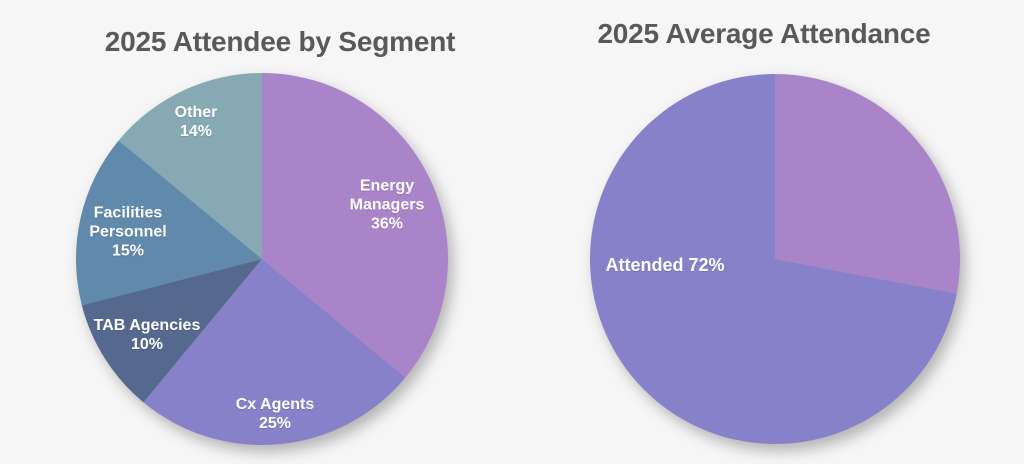 The image size is (1024, 464). Describe the element at coordinates (764, 33) in the screenshot. I see `chart-title-average-attendance: 2025 Average Attendance` at that location.